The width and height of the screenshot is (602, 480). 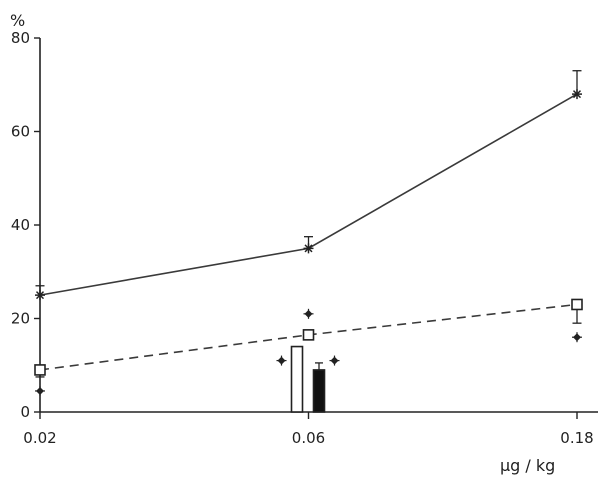 What do you see at coordinates (17, 20) in the screenshot?
I see `y-axis-label: %` at bounding box center [17, 20].